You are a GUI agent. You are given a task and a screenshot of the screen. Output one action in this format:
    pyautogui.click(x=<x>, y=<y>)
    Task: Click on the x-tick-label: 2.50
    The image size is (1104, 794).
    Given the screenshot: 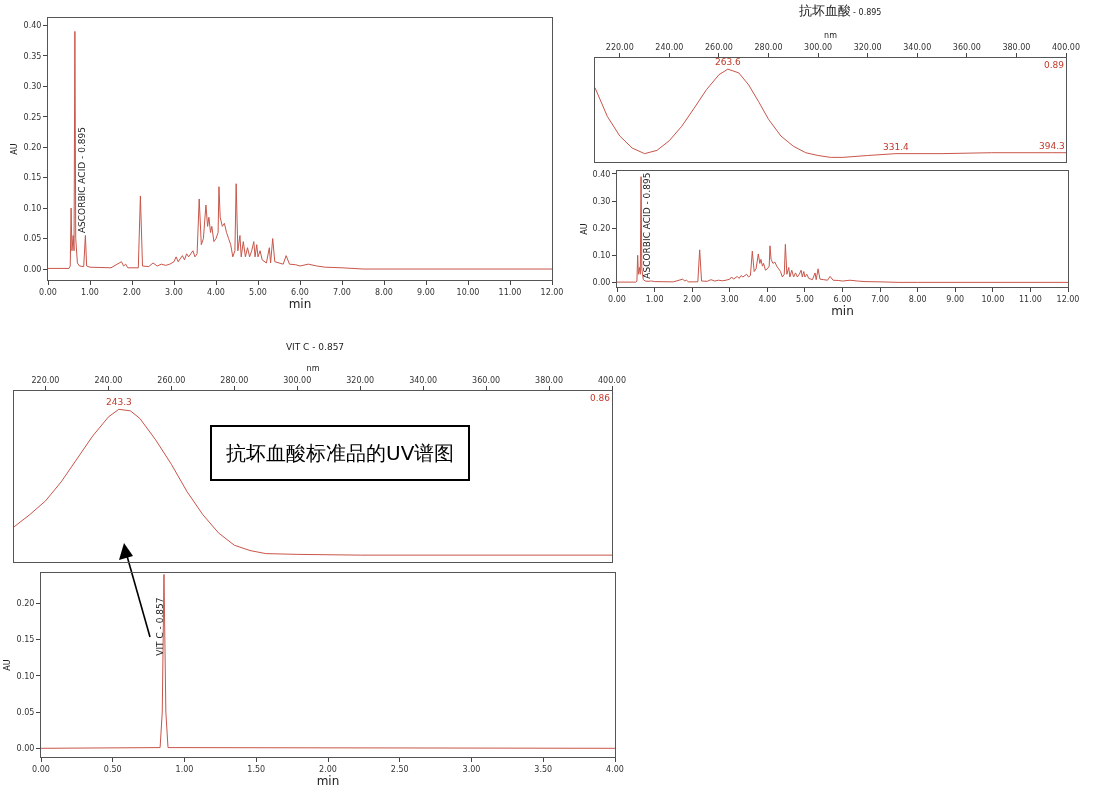 What is the action you would take?
    pyautogui.click(x=399, y=769)
    